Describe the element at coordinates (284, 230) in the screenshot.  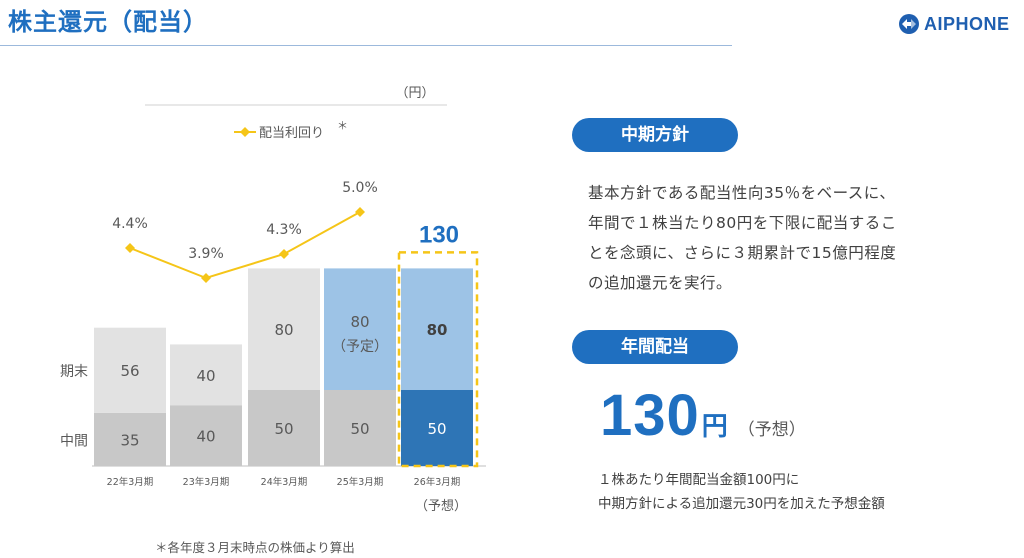
I see `yield-label: 4.3%` at that location.